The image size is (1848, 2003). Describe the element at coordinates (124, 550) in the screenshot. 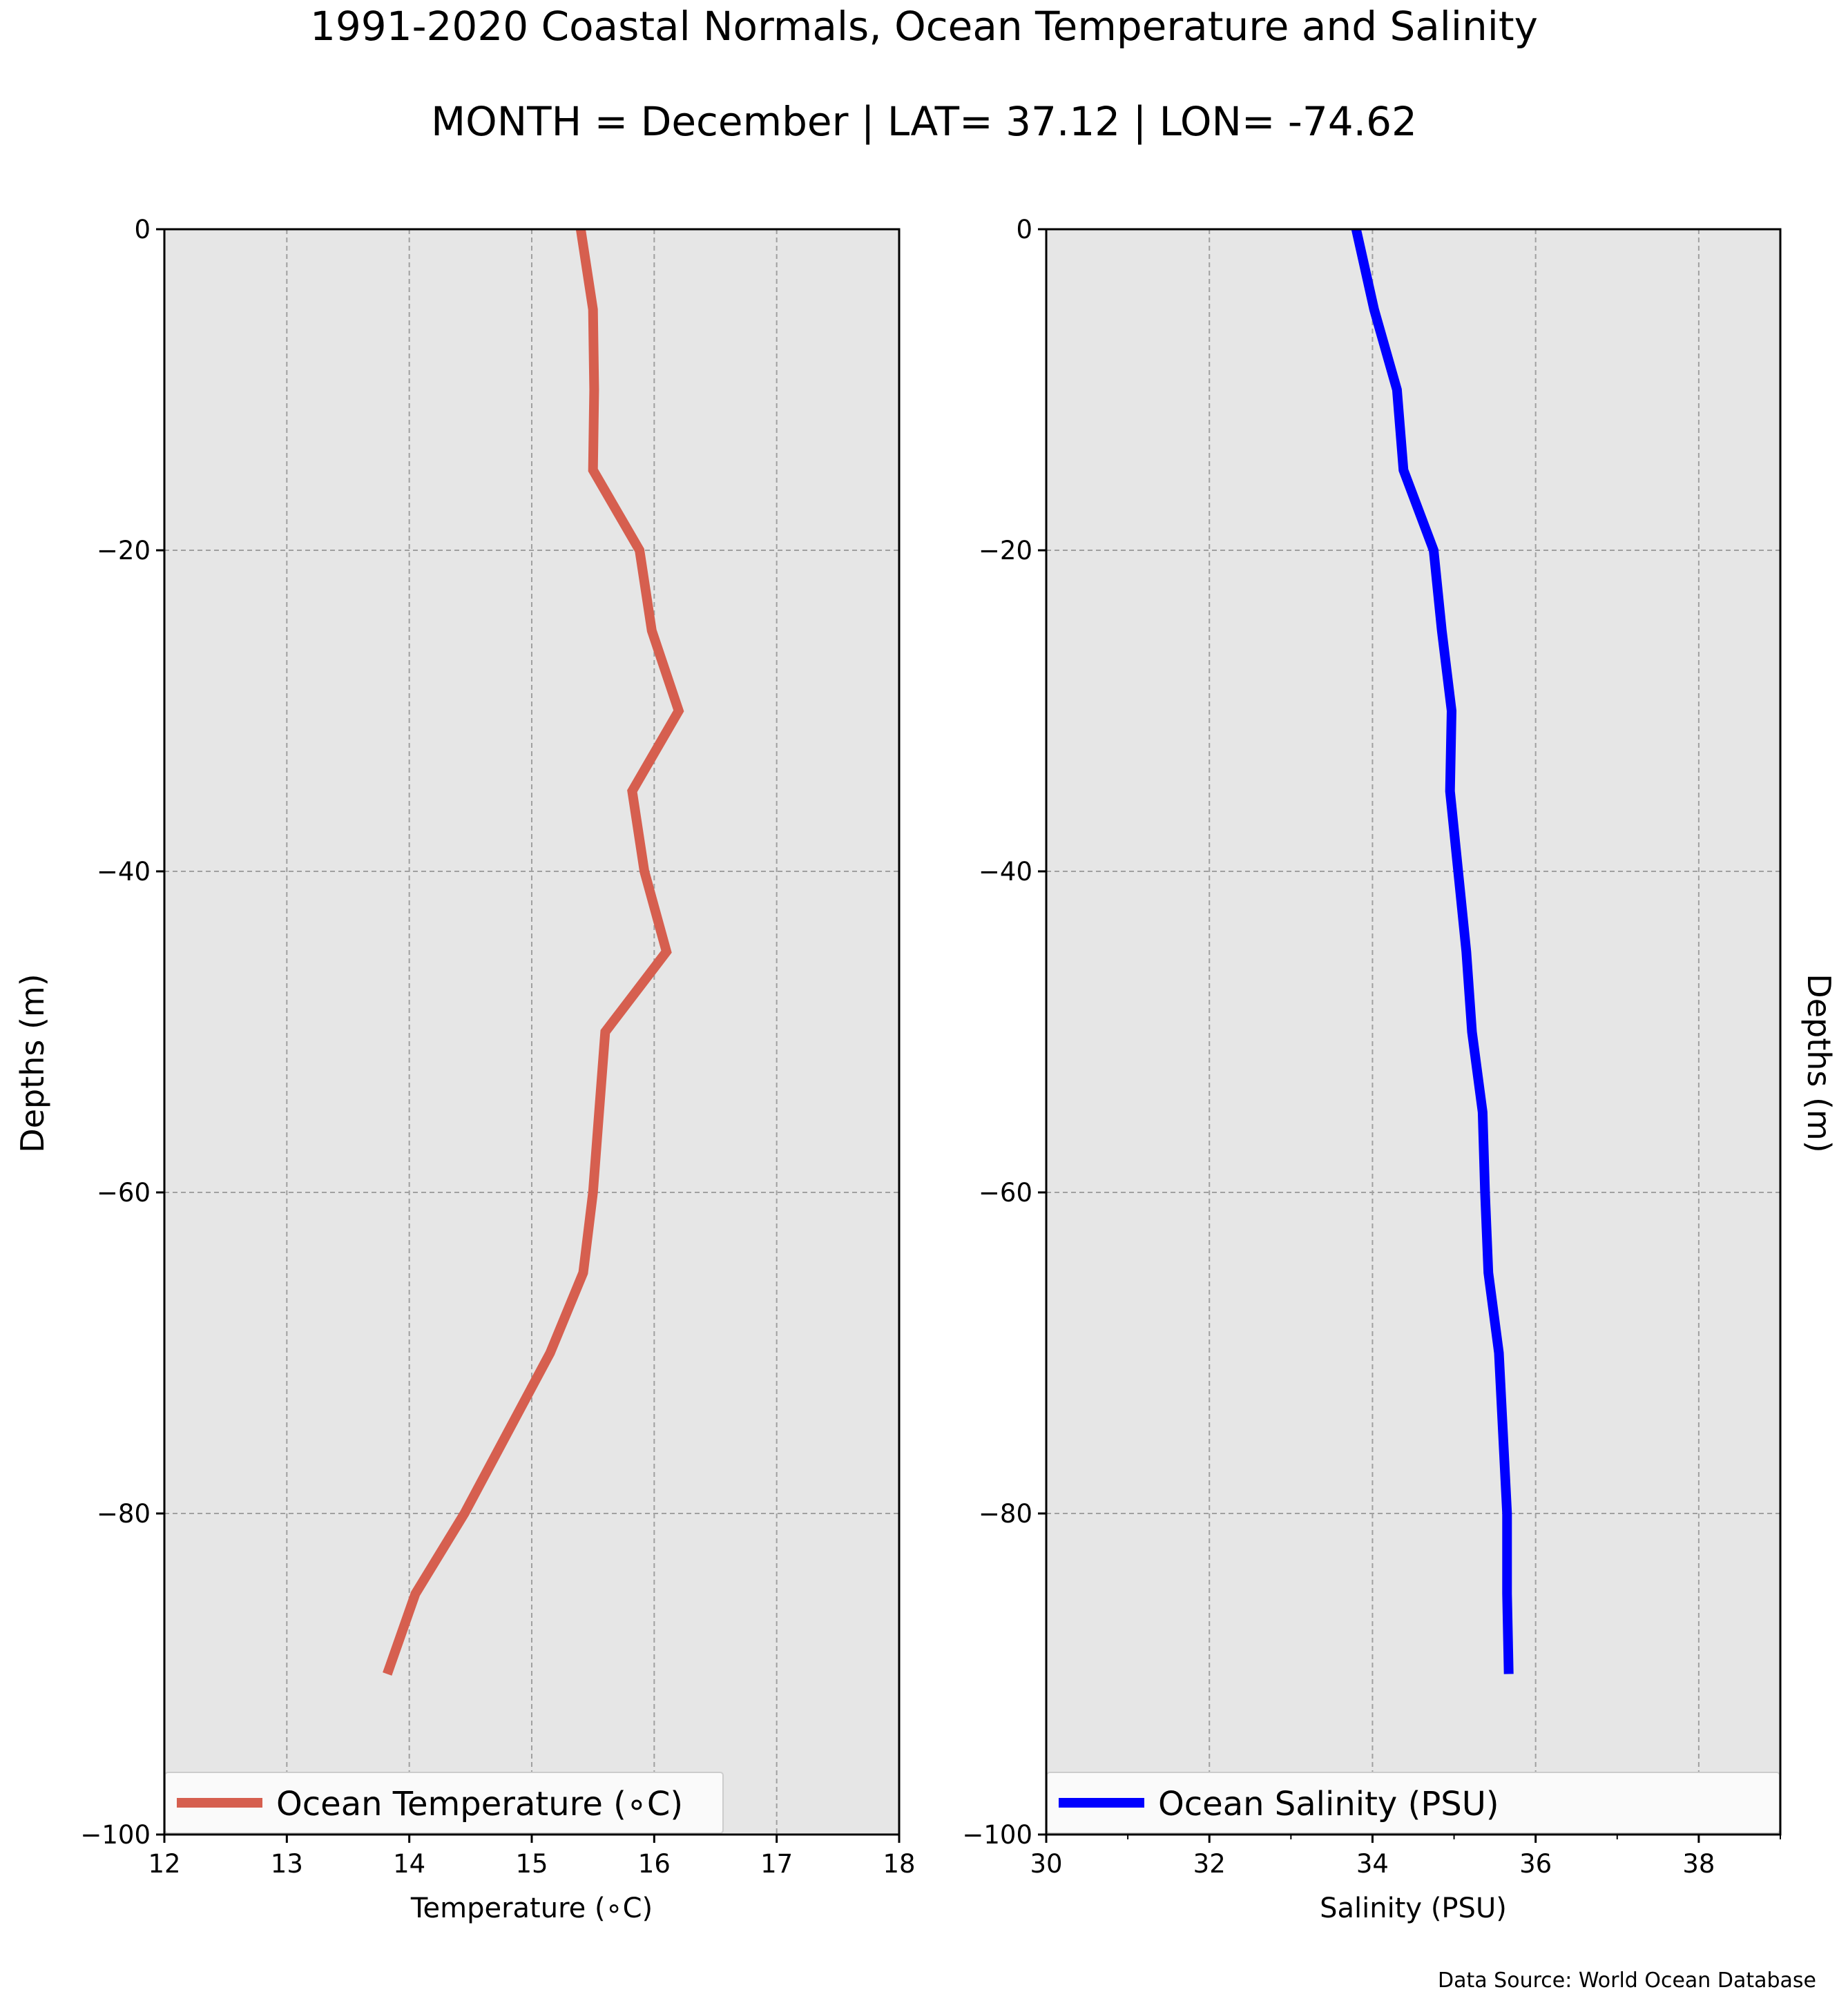

I see `temperature-y-tick-label: −20` at that location.